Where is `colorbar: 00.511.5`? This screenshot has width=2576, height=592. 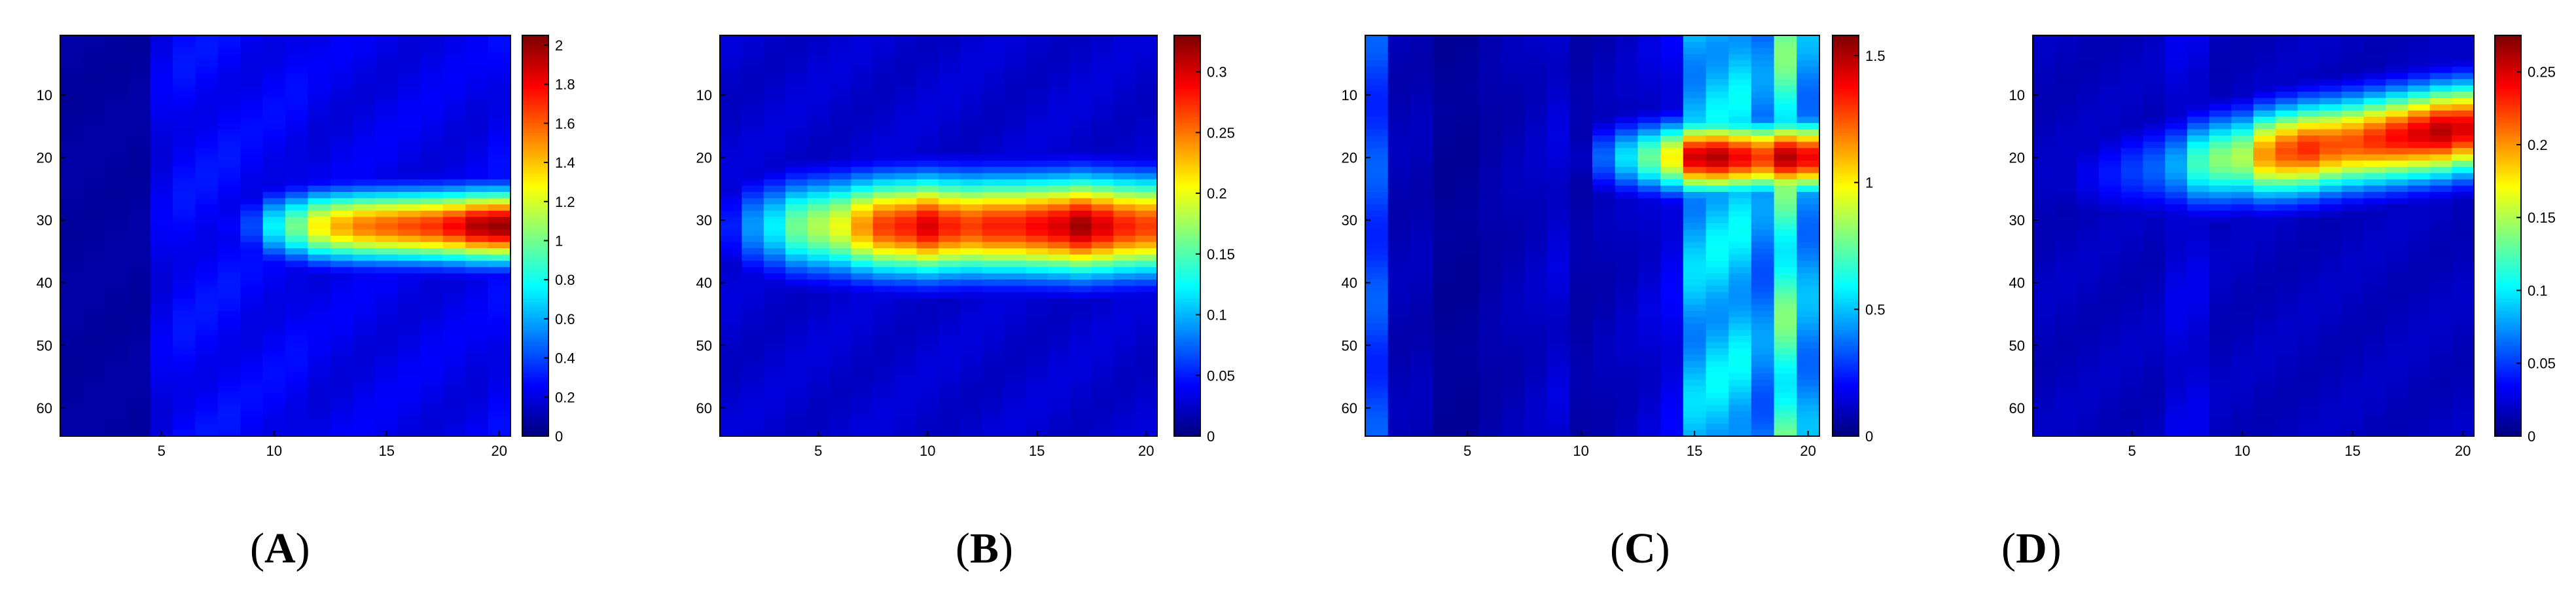
colorbar: 00.511.5 is located at coordinates (1859, 240).